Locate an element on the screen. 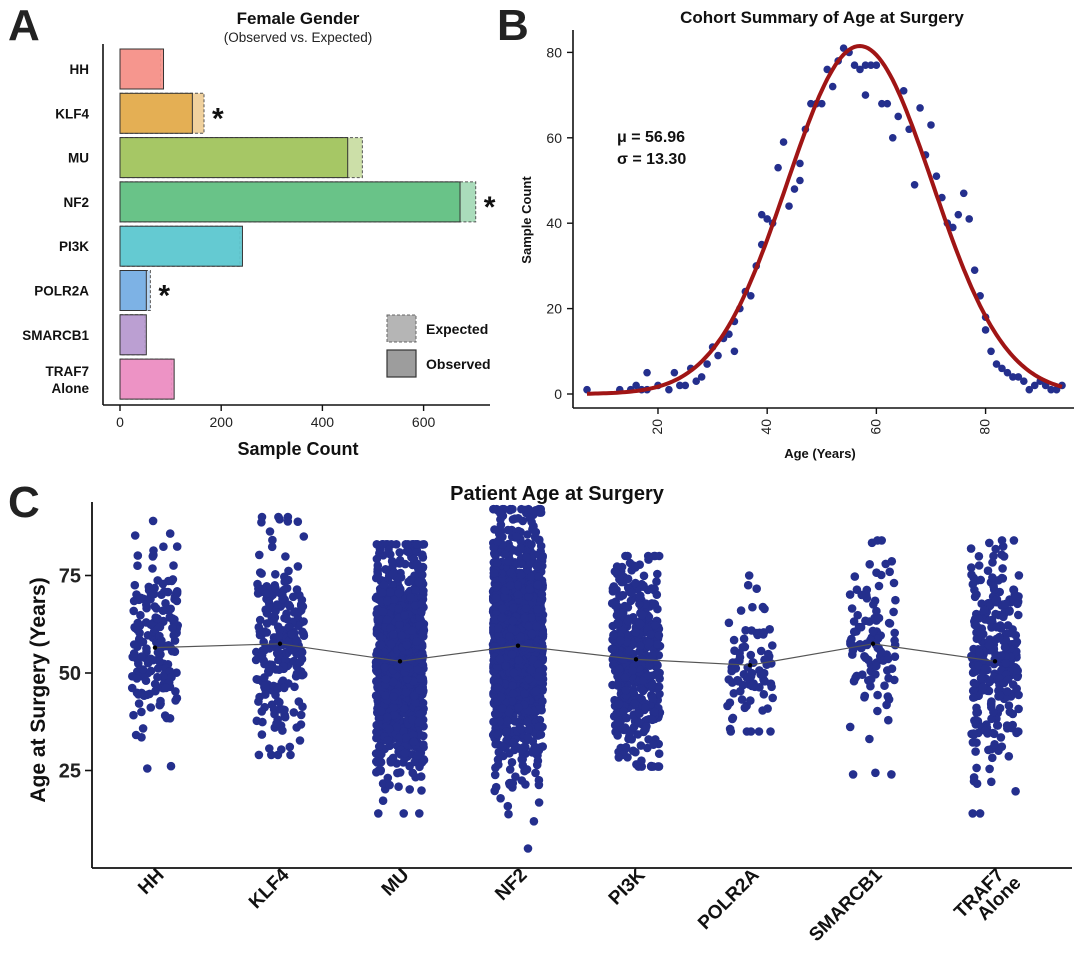 The width and height of the screenshot is (1080, 971). sd-annotation: σ = 13.30 is located at coordinates (651, 159).